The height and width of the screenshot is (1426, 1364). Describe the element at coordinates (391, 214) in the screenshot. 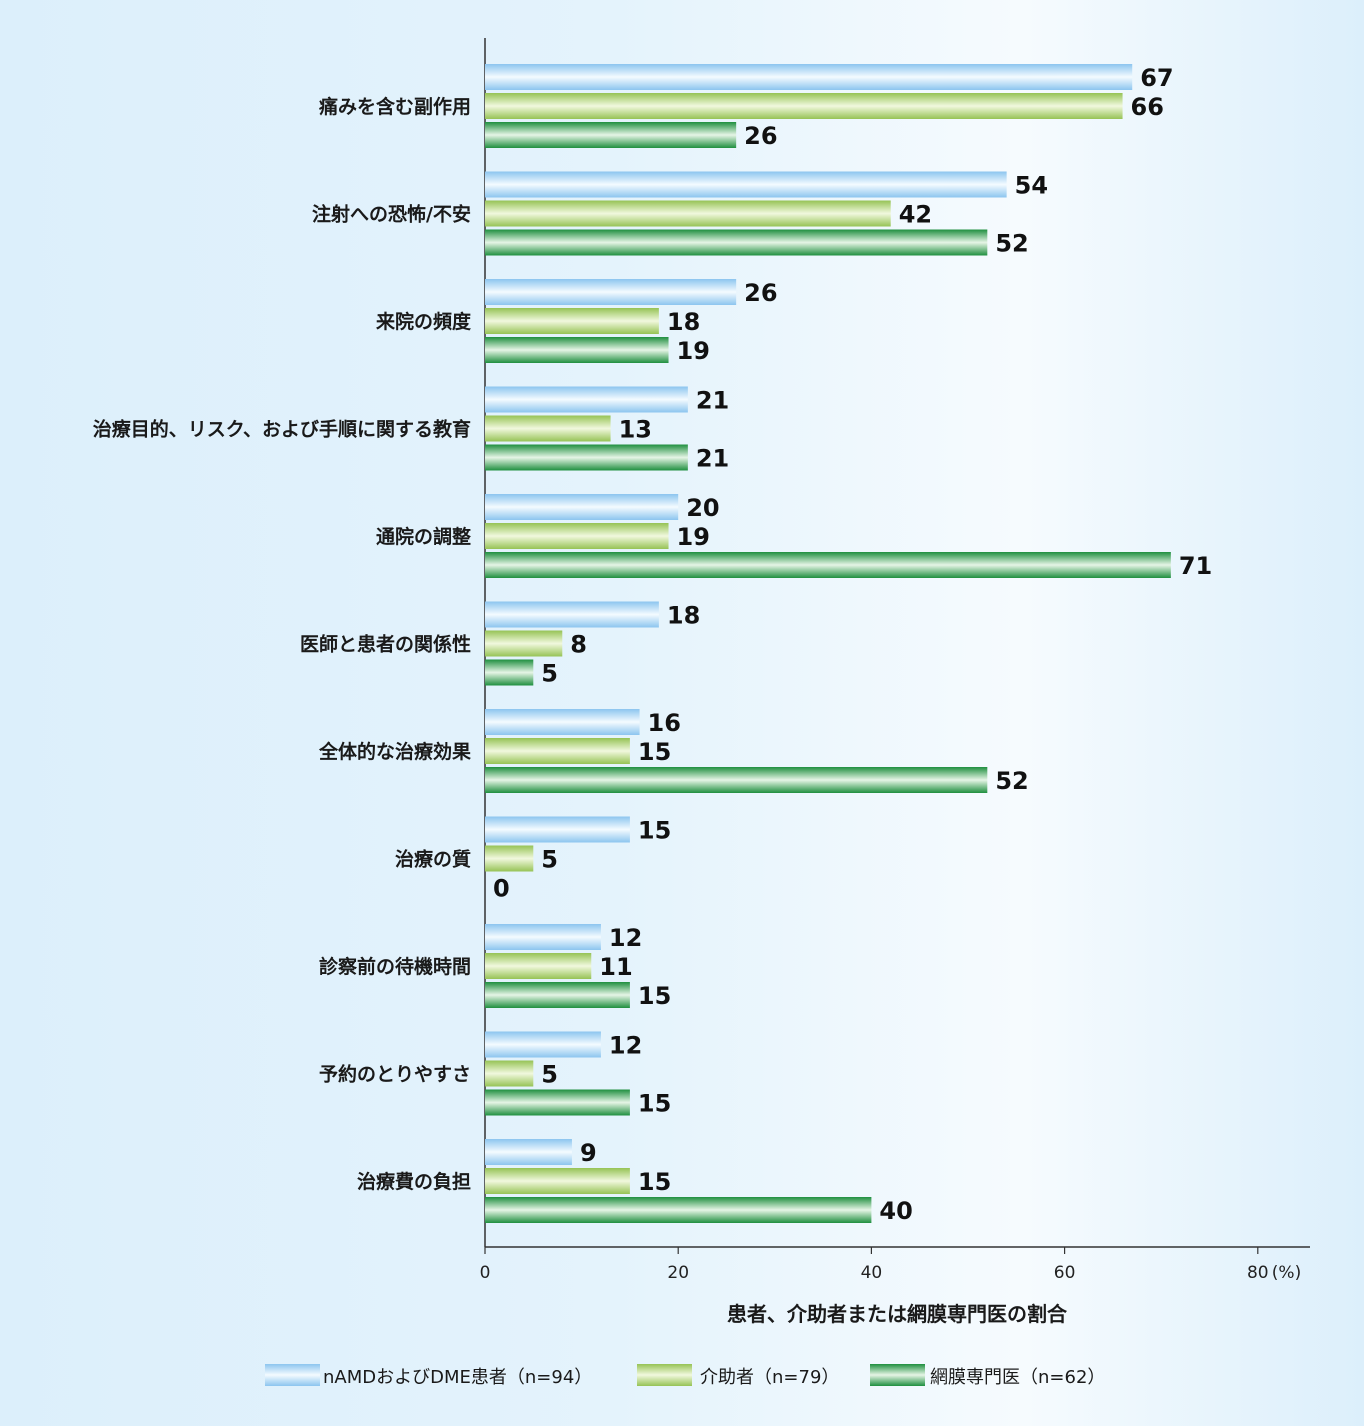

I see `category-label: 注射への恐怖/不安` at that location.